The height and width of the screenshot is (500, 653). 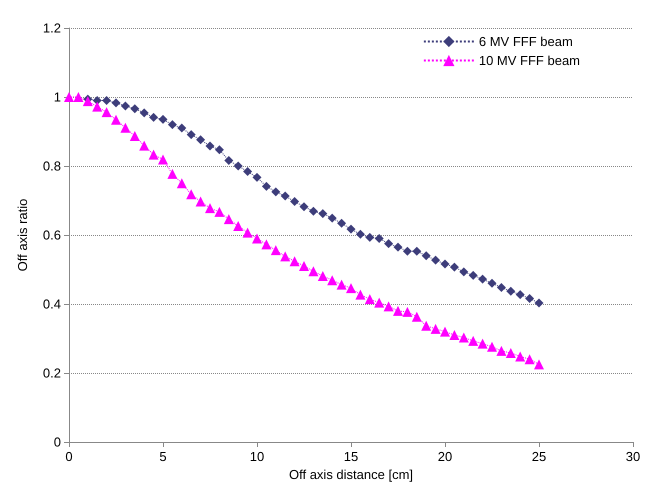 I want to click on y-tick-label: 1.2, so click(x=51, y=28).